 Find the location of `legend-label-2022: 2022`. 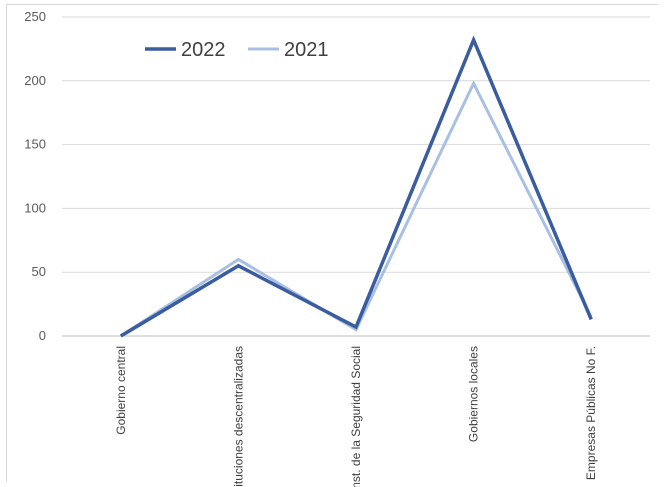

legend-label-2022: 2022 is located at coordinates (203, 50).